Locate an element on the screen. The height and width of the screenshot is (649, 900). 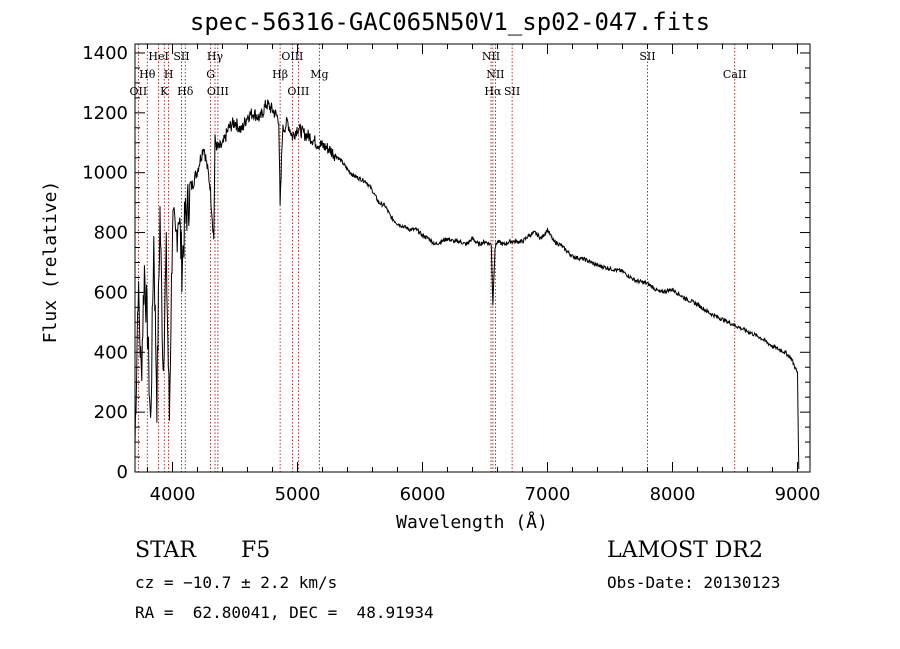
object-subclass: F5 is located at coordinates (256, 550).